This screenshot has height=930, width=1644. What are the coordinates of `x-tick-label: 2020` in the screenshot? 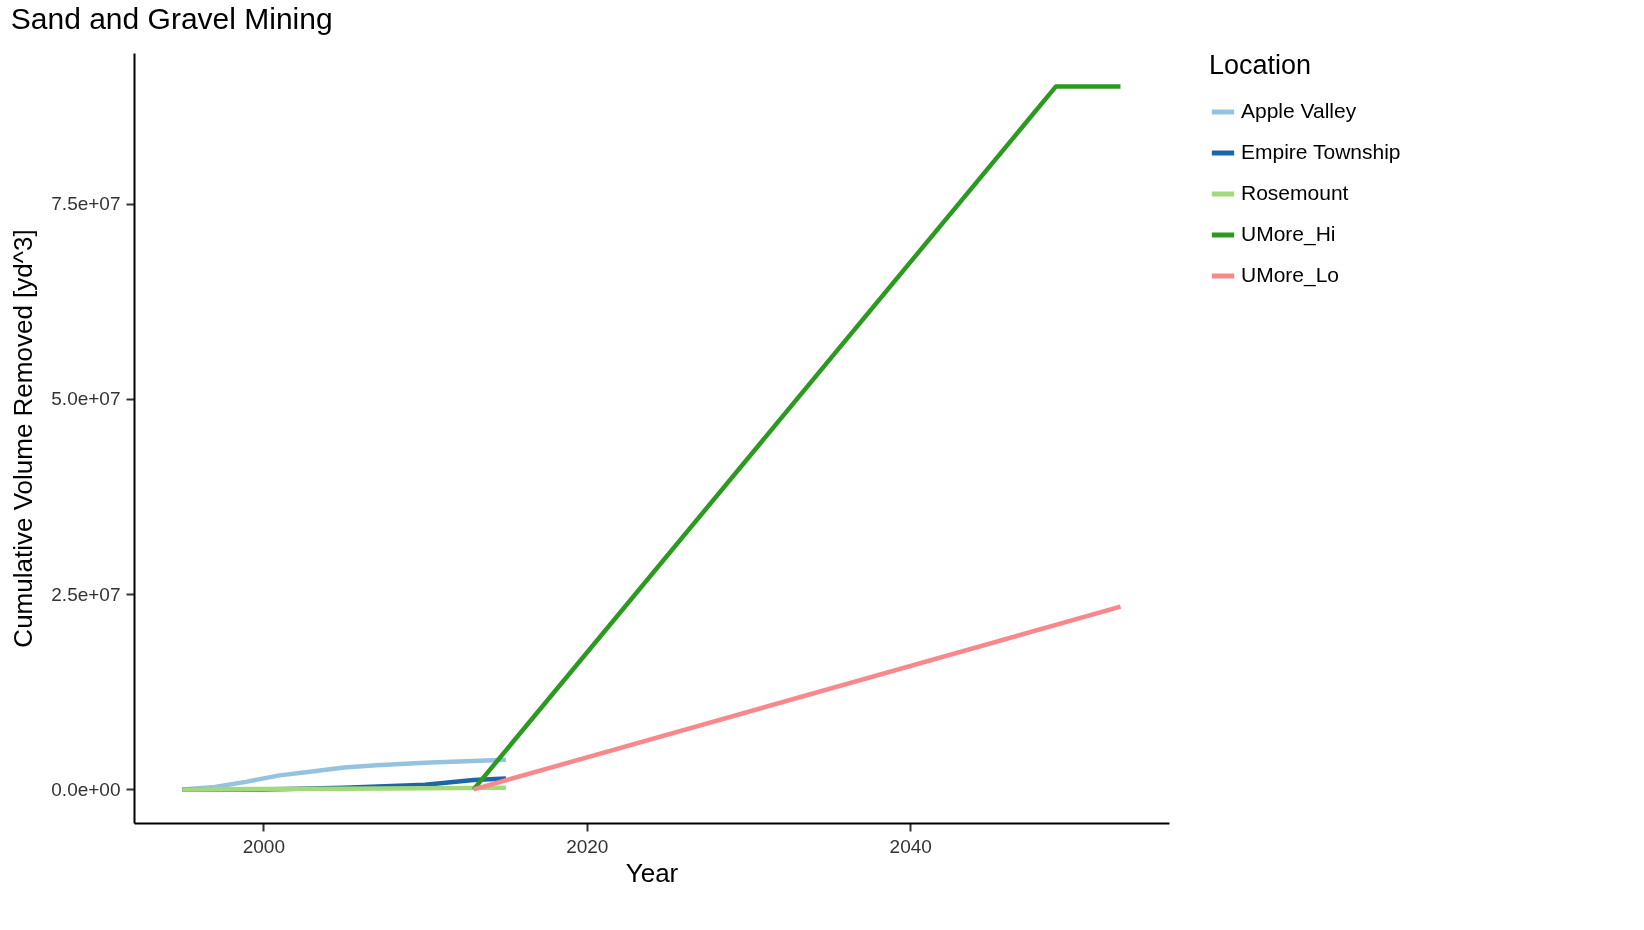 It's located at (587, 846).